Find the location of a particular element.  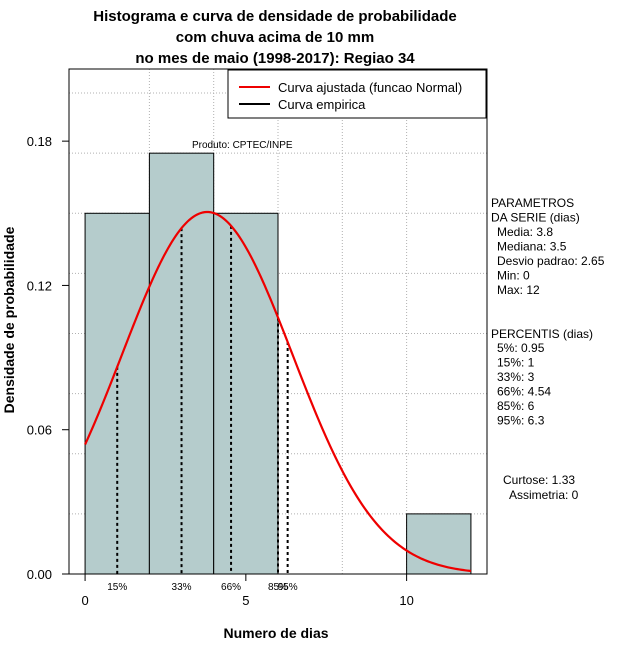

percentis-value: 5%: 0.95 is located at coordinates (521, 348).